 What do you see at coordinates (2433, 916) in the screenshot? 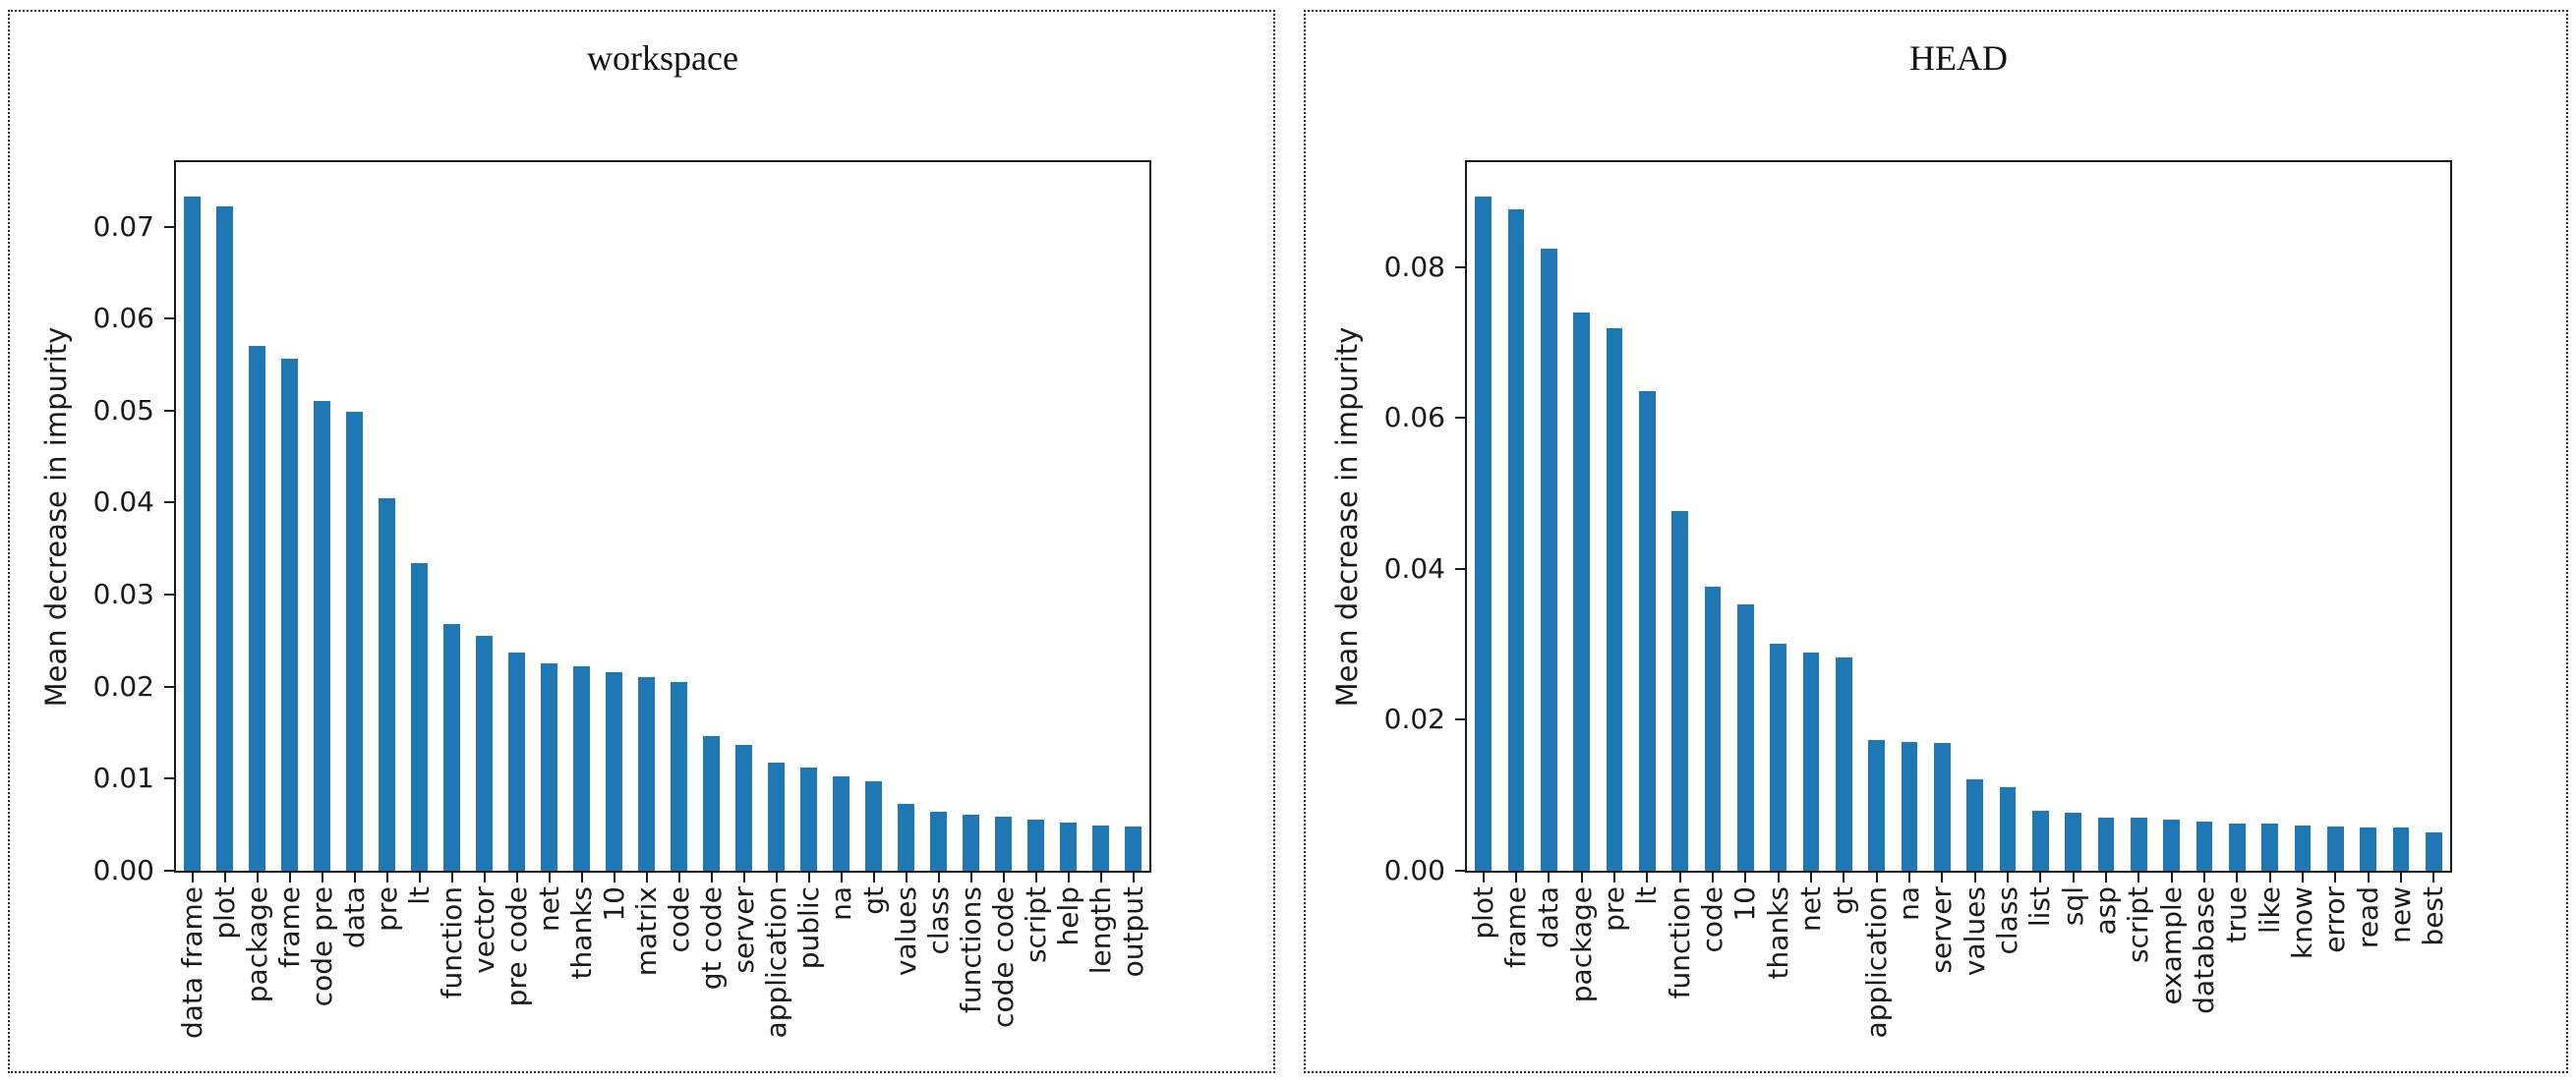
I see `x-tick-label: best` at bounding box center [2433, 916].